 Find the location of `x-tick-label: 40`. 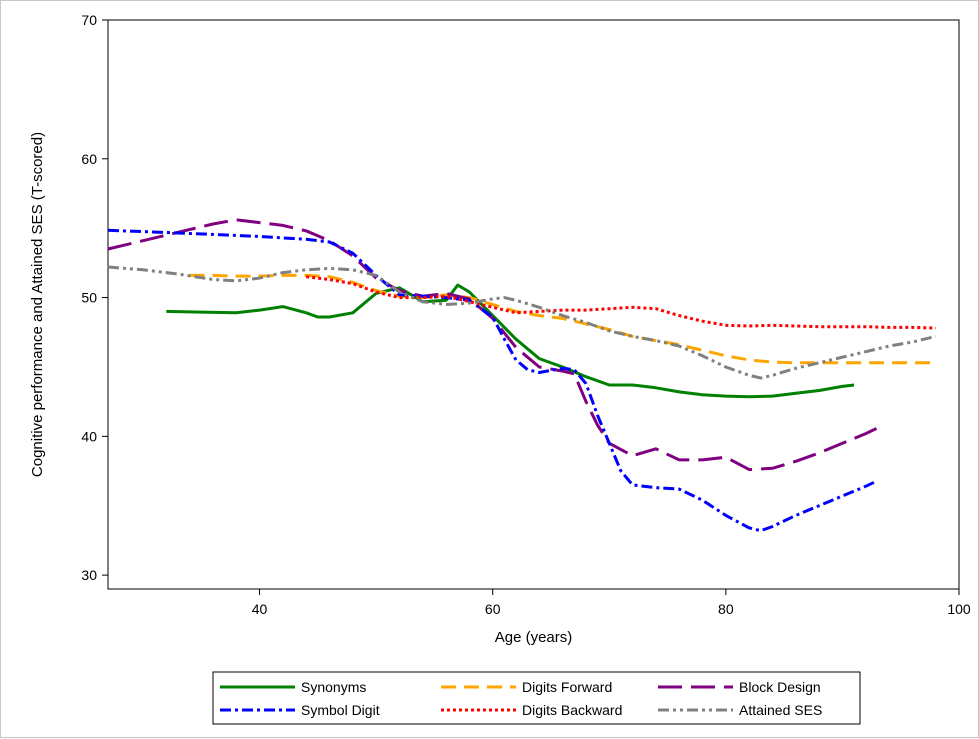

x-tick-label: 40 is located at coordinates (260, 609).